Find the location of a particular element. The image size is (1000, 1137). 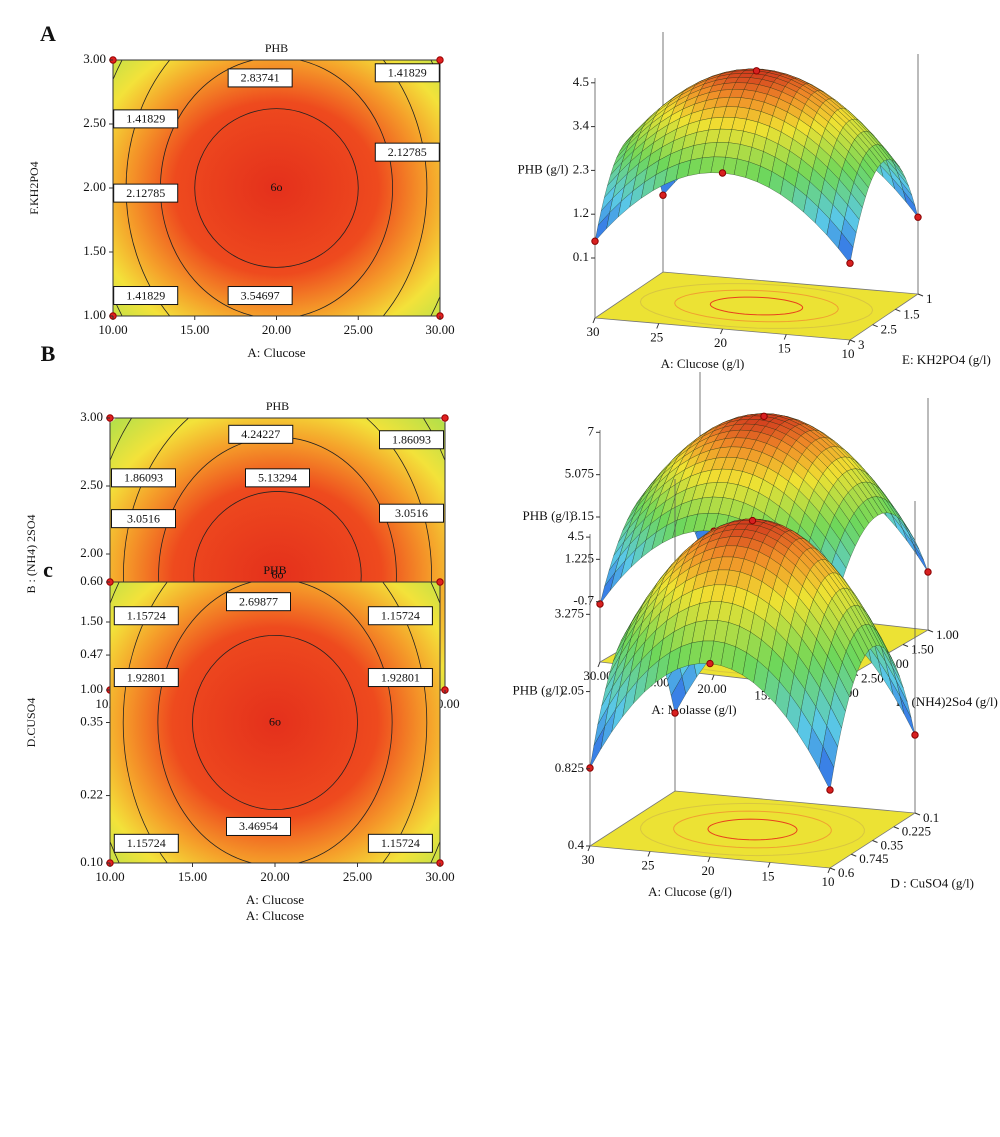

y-tick-label: 3 is located at coordinates (861, 344).